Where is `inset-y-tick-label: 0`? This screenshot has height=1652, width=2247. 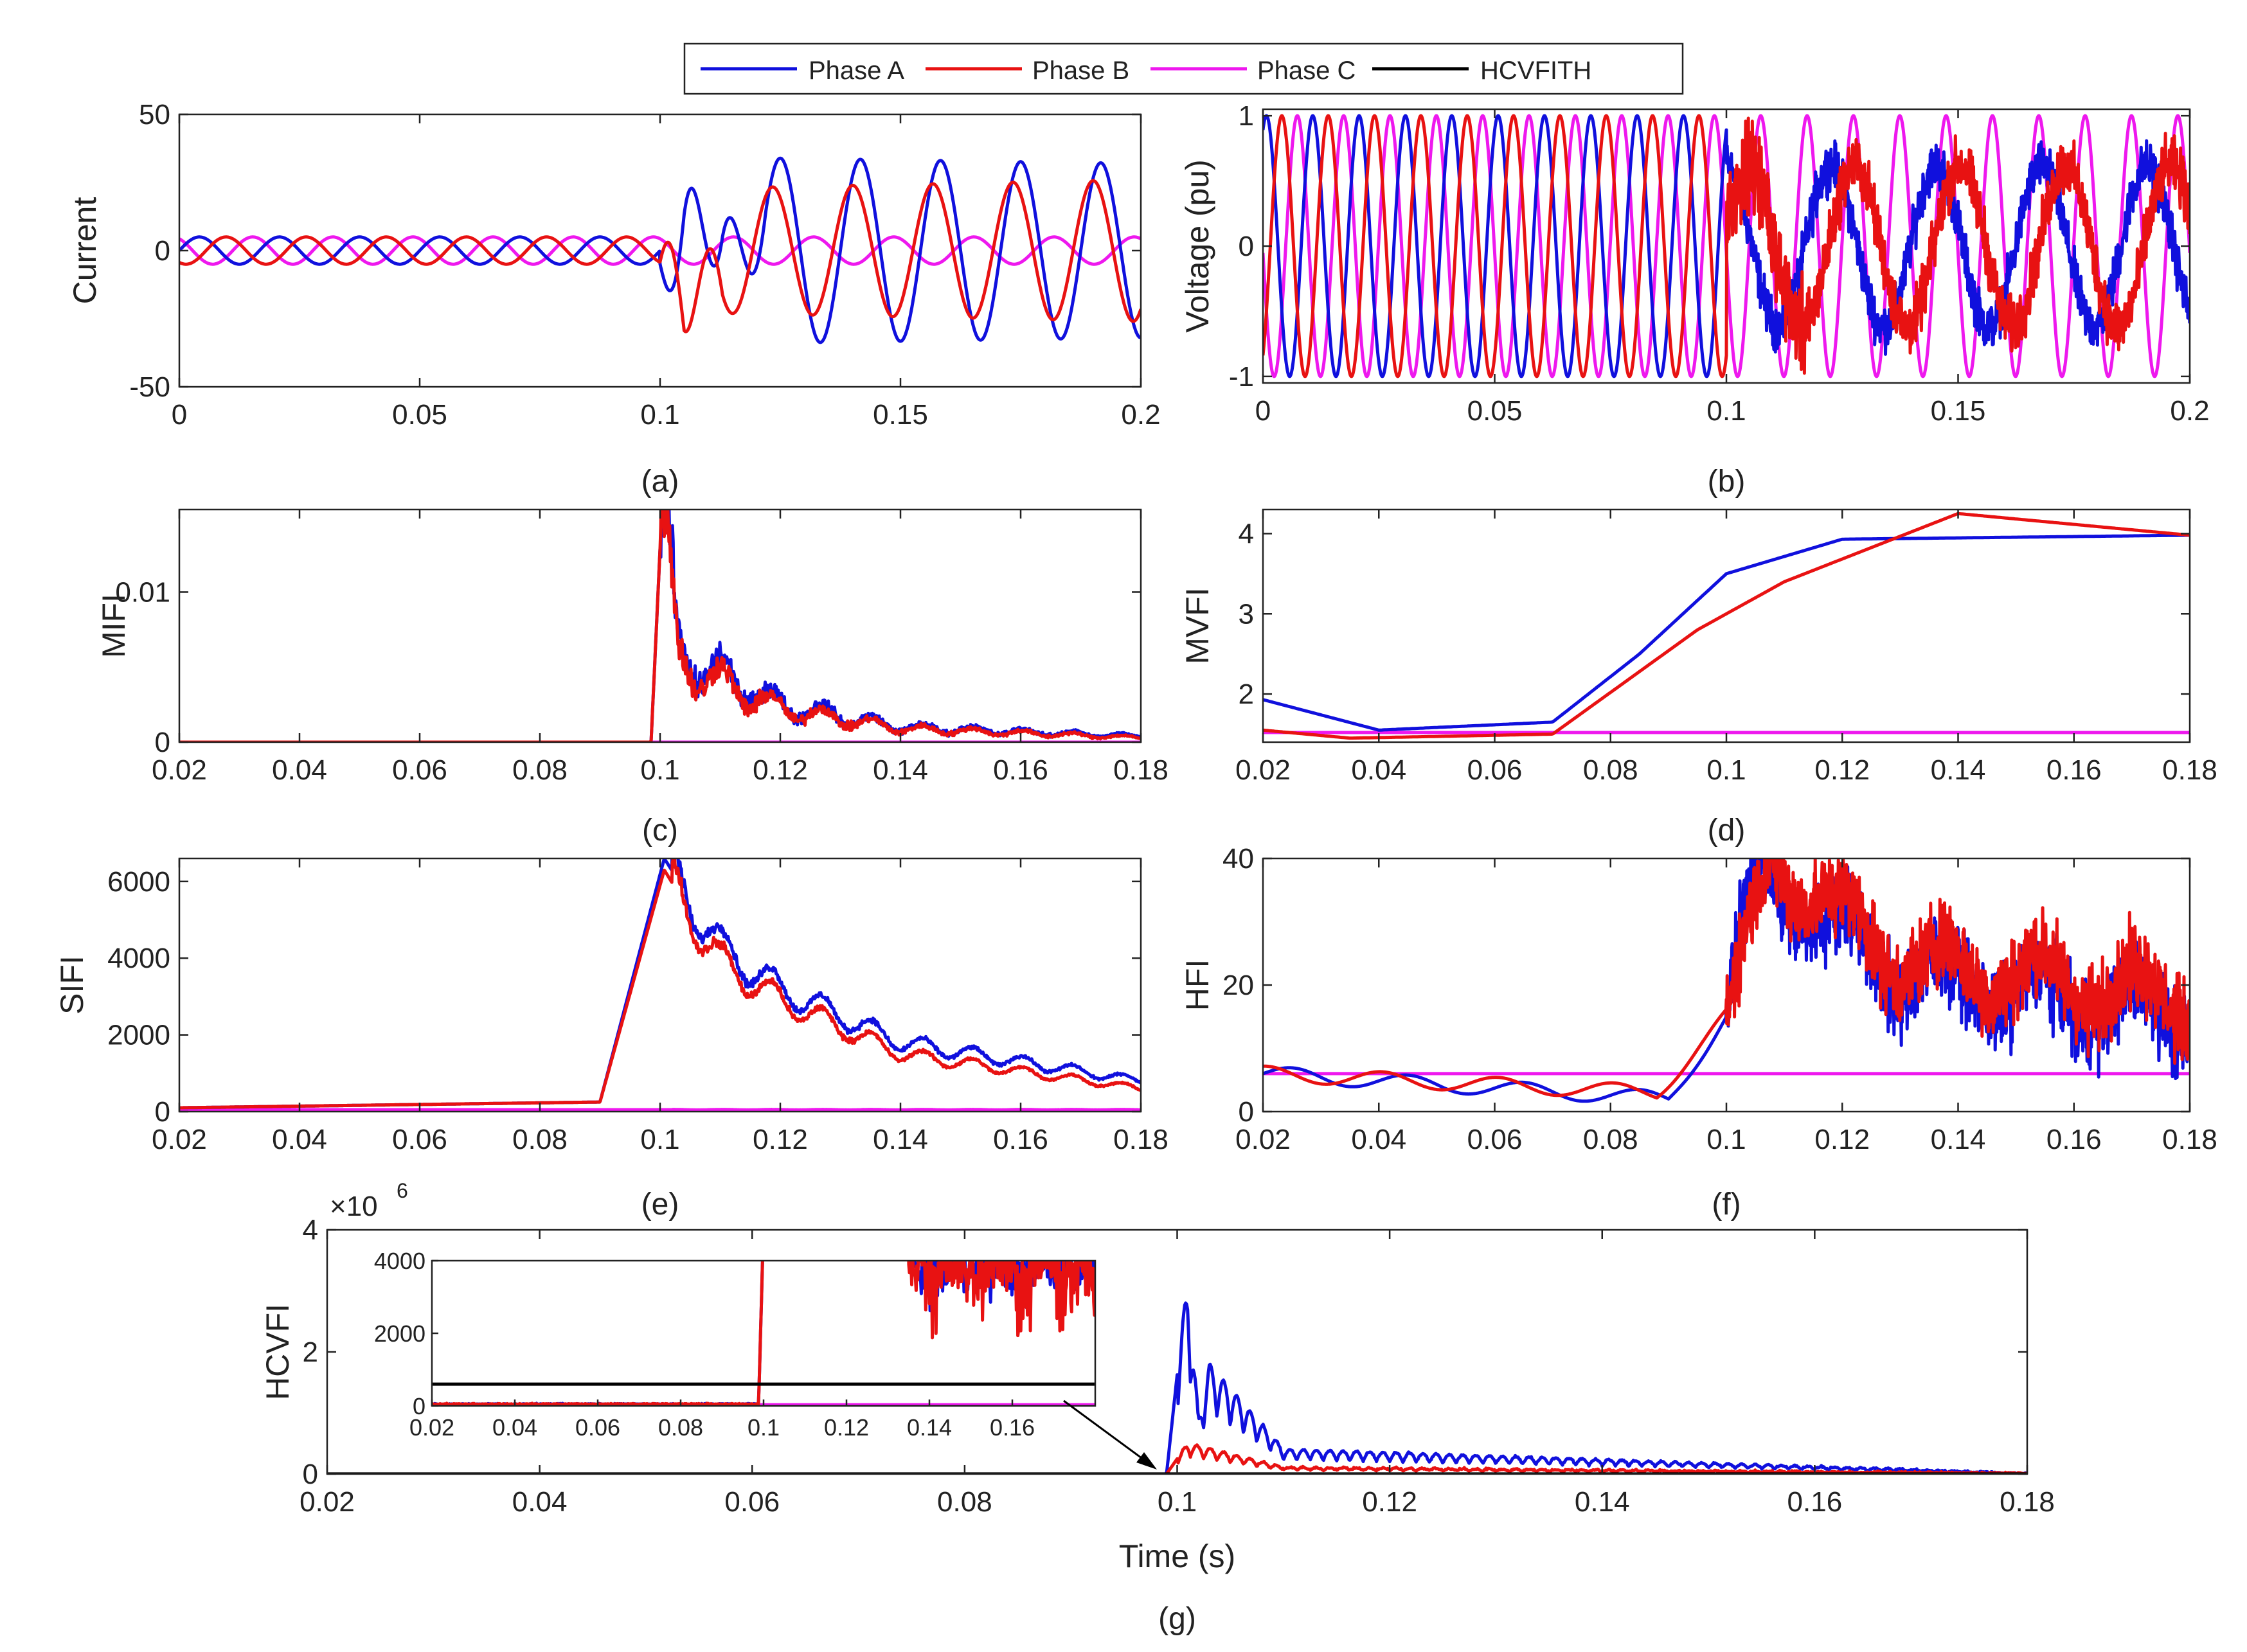
inset-y-tick-label: 0 is located at coordinates (419, 1406).